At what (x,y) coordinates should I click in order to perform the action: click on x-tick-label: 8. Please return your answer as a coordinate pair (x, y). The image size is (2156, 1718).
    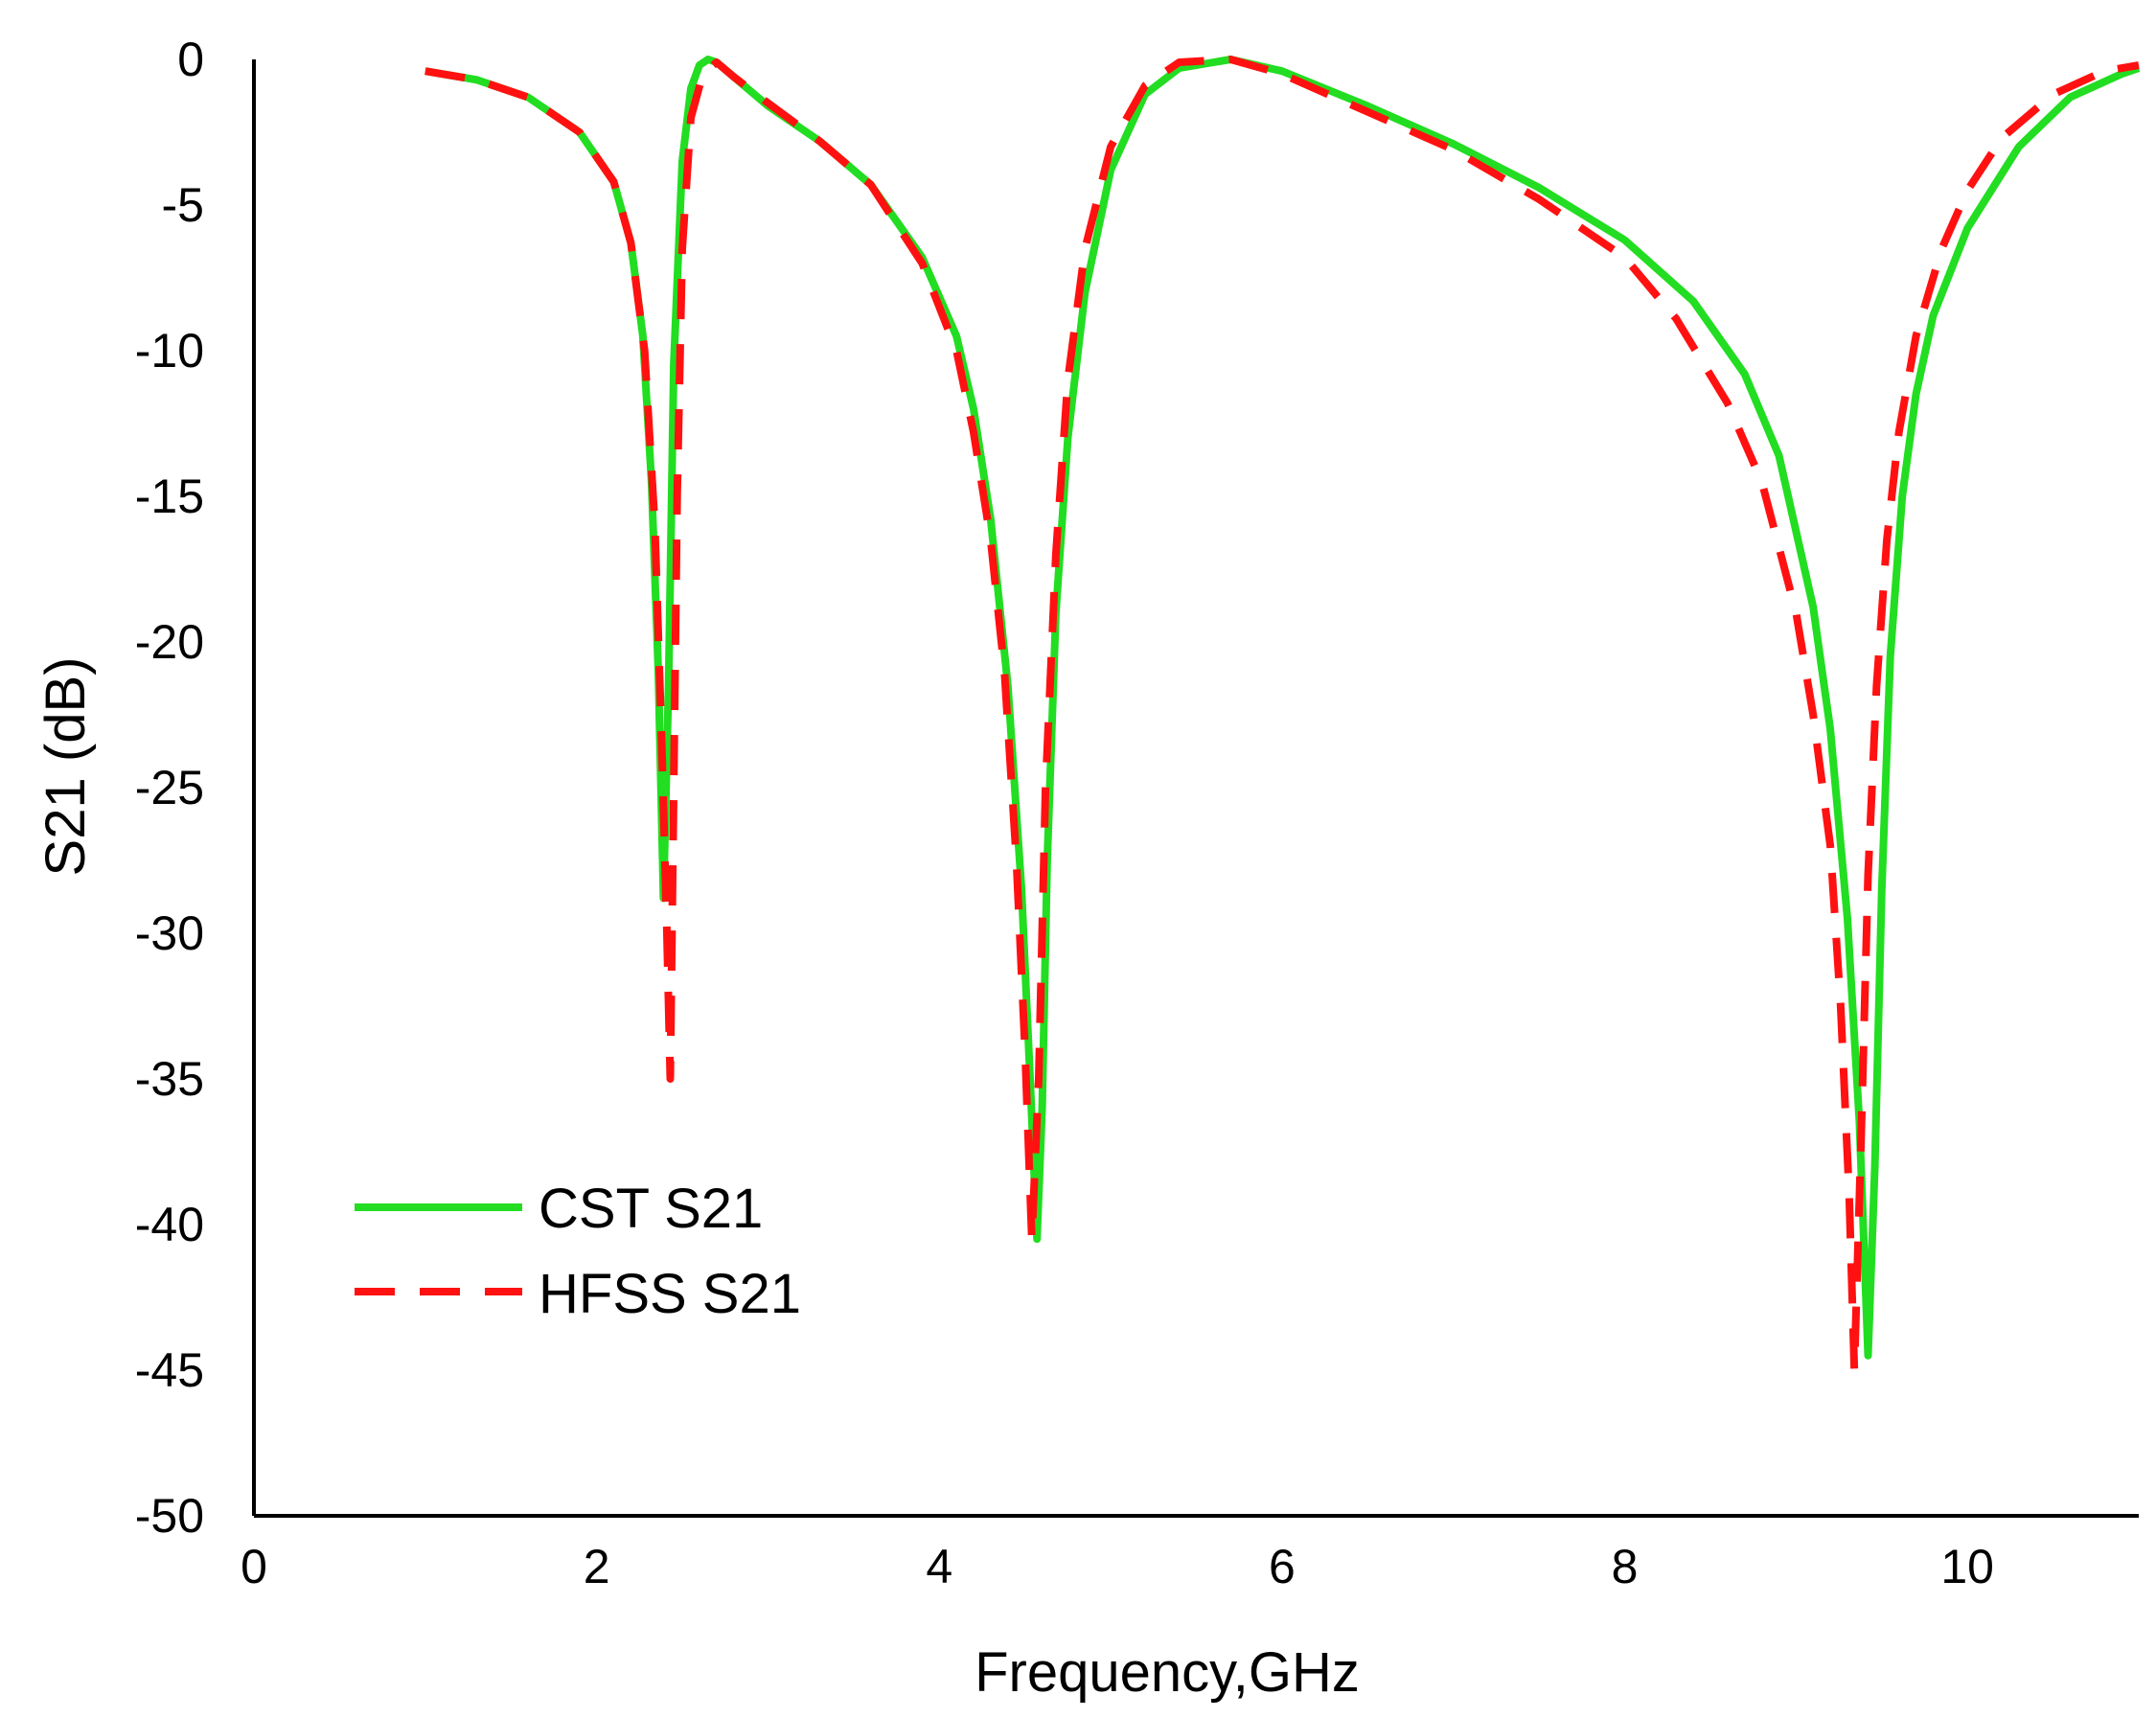
    Looking at the image, I should click on (1625, 1567).